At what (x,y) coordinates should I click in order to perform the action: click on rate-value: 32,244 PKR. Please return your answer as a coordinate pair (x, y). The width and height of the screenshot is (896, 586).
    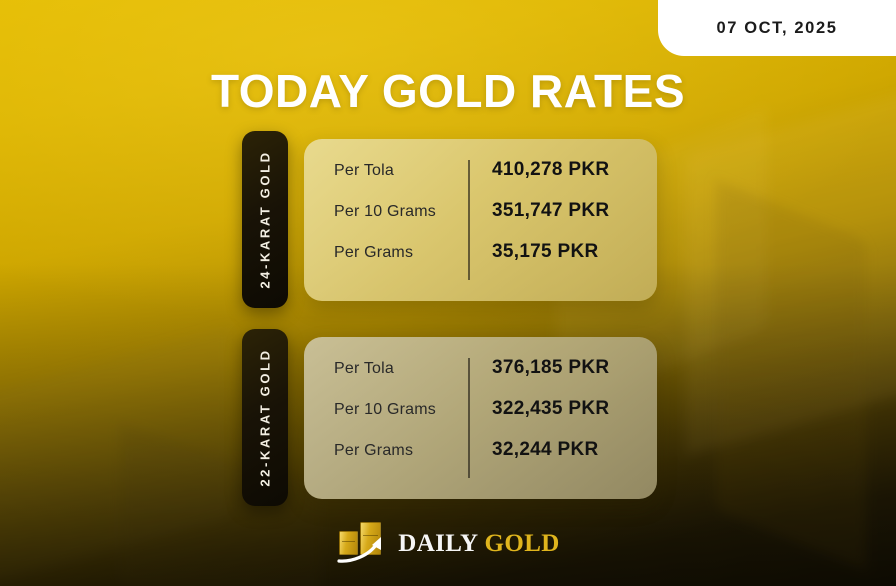
    Looking at the image, I should click on (545, 449).